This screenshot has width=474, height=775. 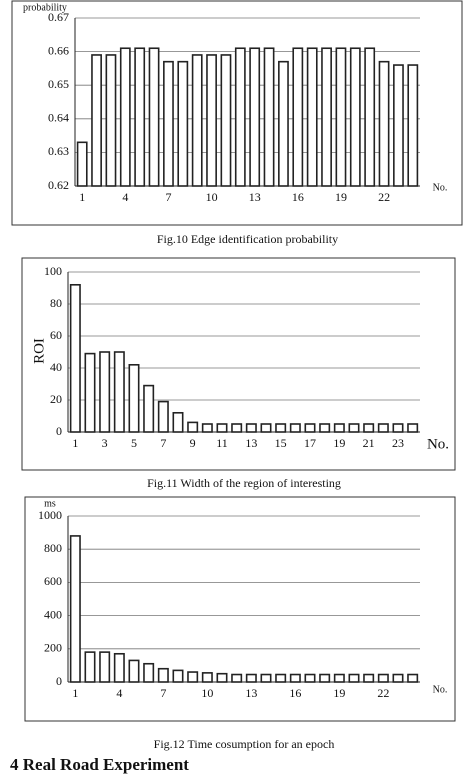 I want to click on y-tick-label: 100, so click(x=53, y=271).